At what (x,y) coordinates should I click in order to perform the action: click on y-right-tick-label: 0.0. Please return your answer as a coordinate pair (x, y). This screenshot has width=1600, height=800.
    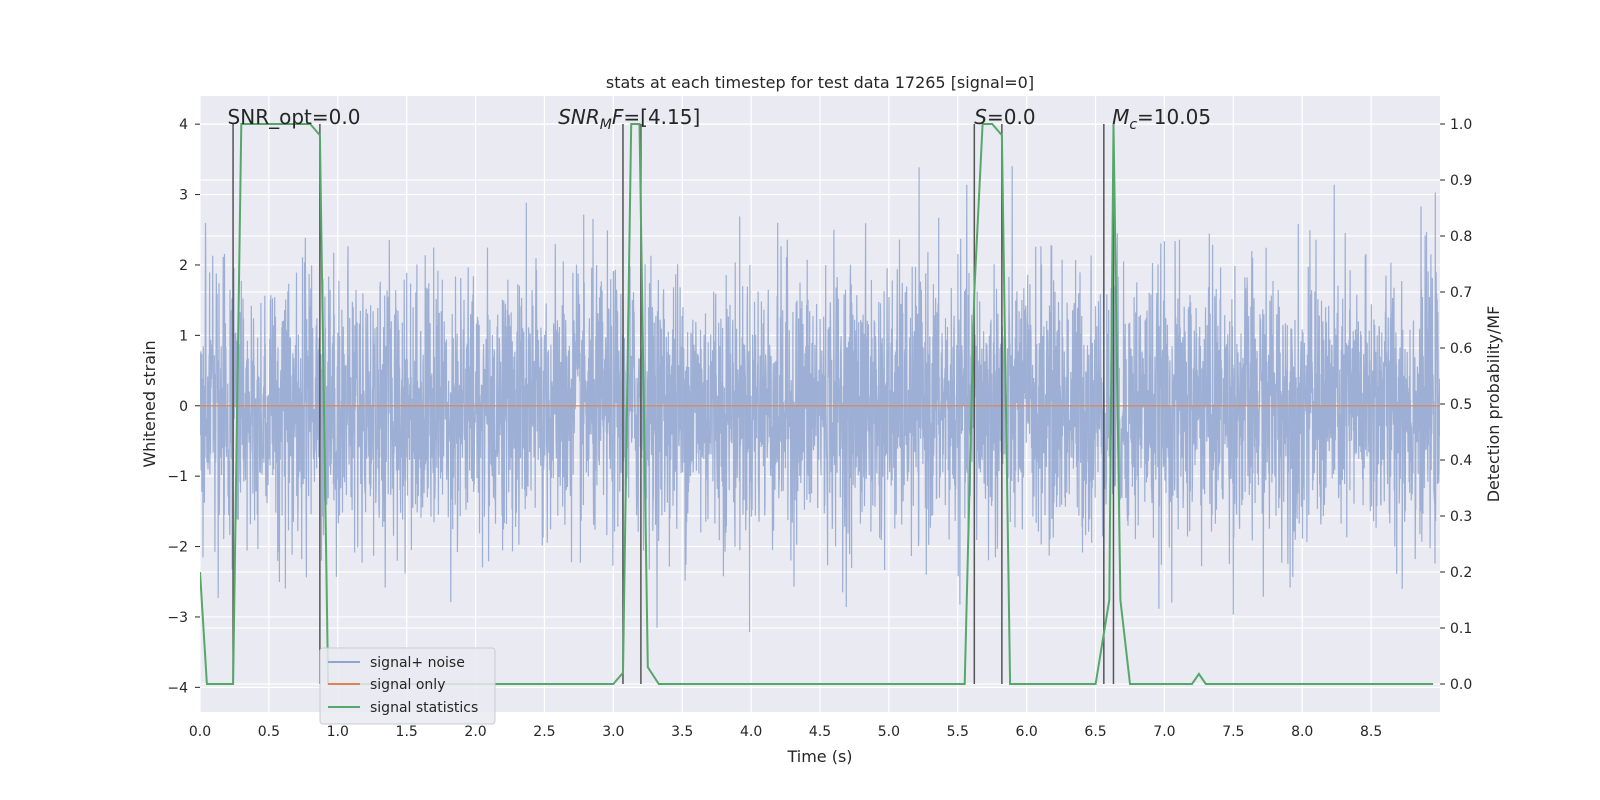
    Looking at the image, I should click on (1461, 685).